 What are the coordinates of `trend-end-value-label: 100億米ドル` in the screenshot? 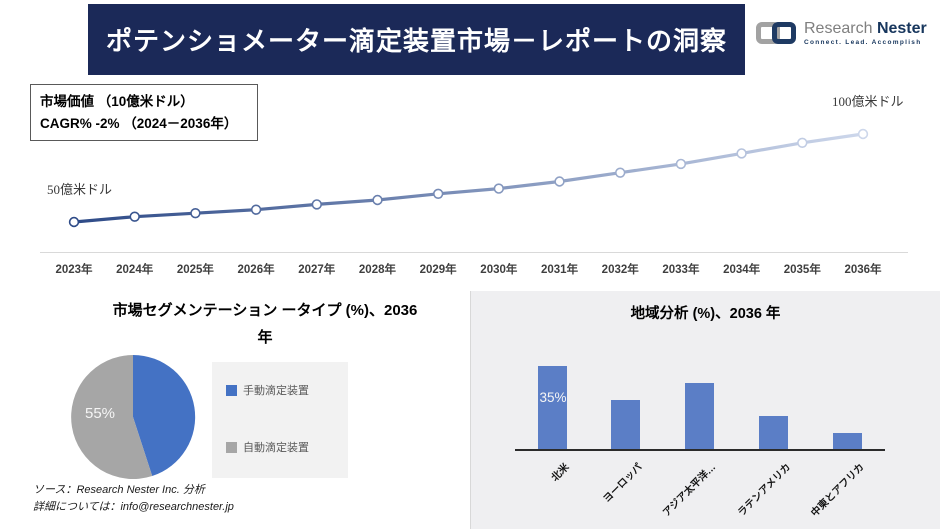 It's located at (868, 101).